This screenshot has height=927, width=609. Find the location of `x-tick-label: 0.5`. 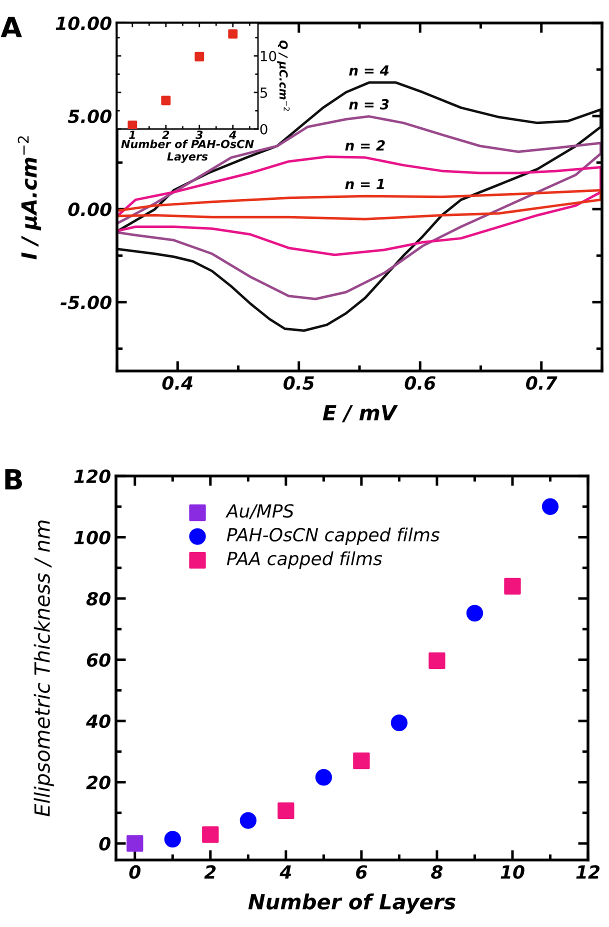

x-tick-label: 0.5 is located at coordinates (299, 383).